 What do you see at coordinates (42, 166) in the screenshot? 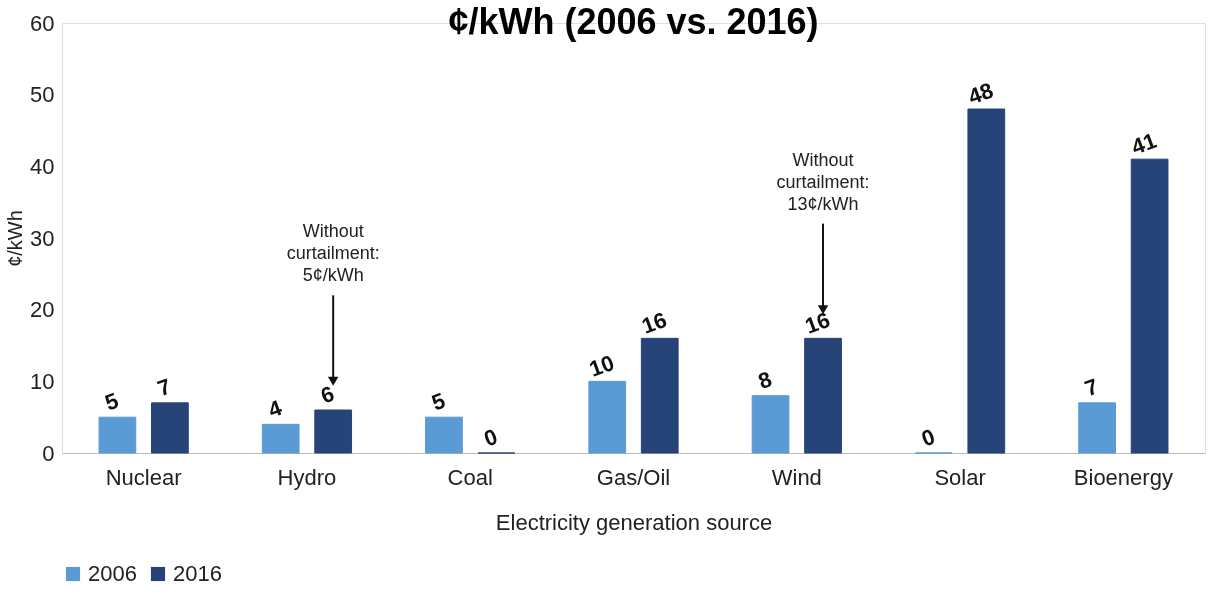
I see `y-tick-label: 40` at bounding box center [42, 166].